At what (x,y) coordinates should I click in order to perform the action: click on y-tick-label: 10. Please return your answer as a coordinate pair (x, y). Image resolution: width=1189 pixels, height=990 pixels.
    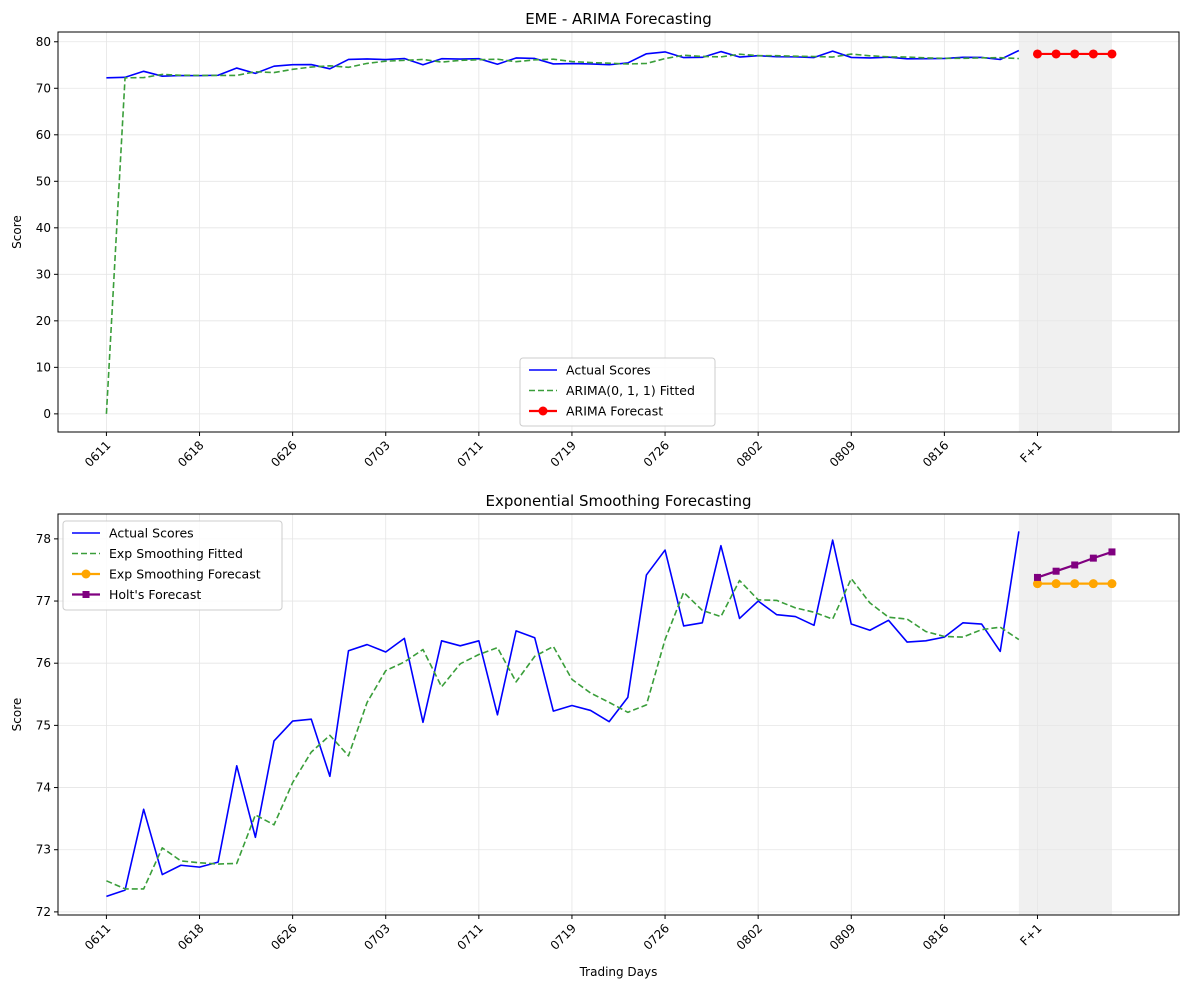
    Looking at the image, I should click on (43, 367).